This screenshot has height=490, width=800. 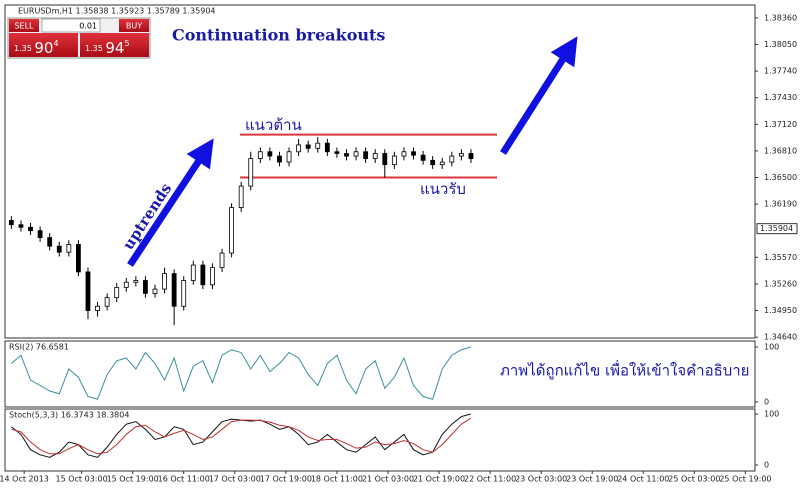 What do you see at coordinates (126, 43) in the screenshot?
I see `price-sup: 5` at bounding box center [126, 43].